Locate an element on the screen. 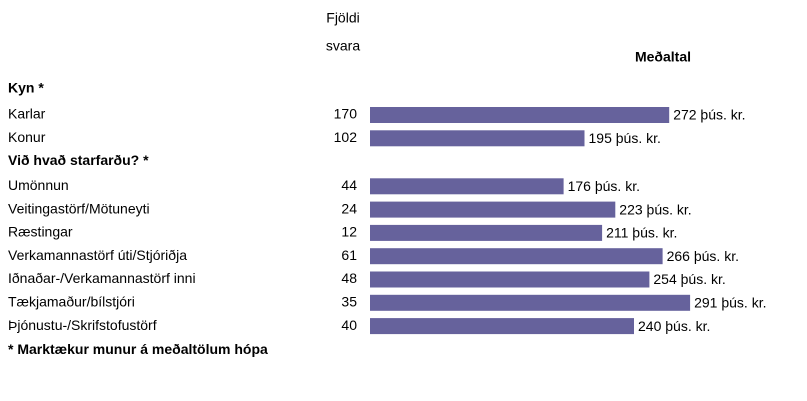 This screenshot has height=401, width=807. value-label: 195 þús. kr. is located at coordinates (625, 138).